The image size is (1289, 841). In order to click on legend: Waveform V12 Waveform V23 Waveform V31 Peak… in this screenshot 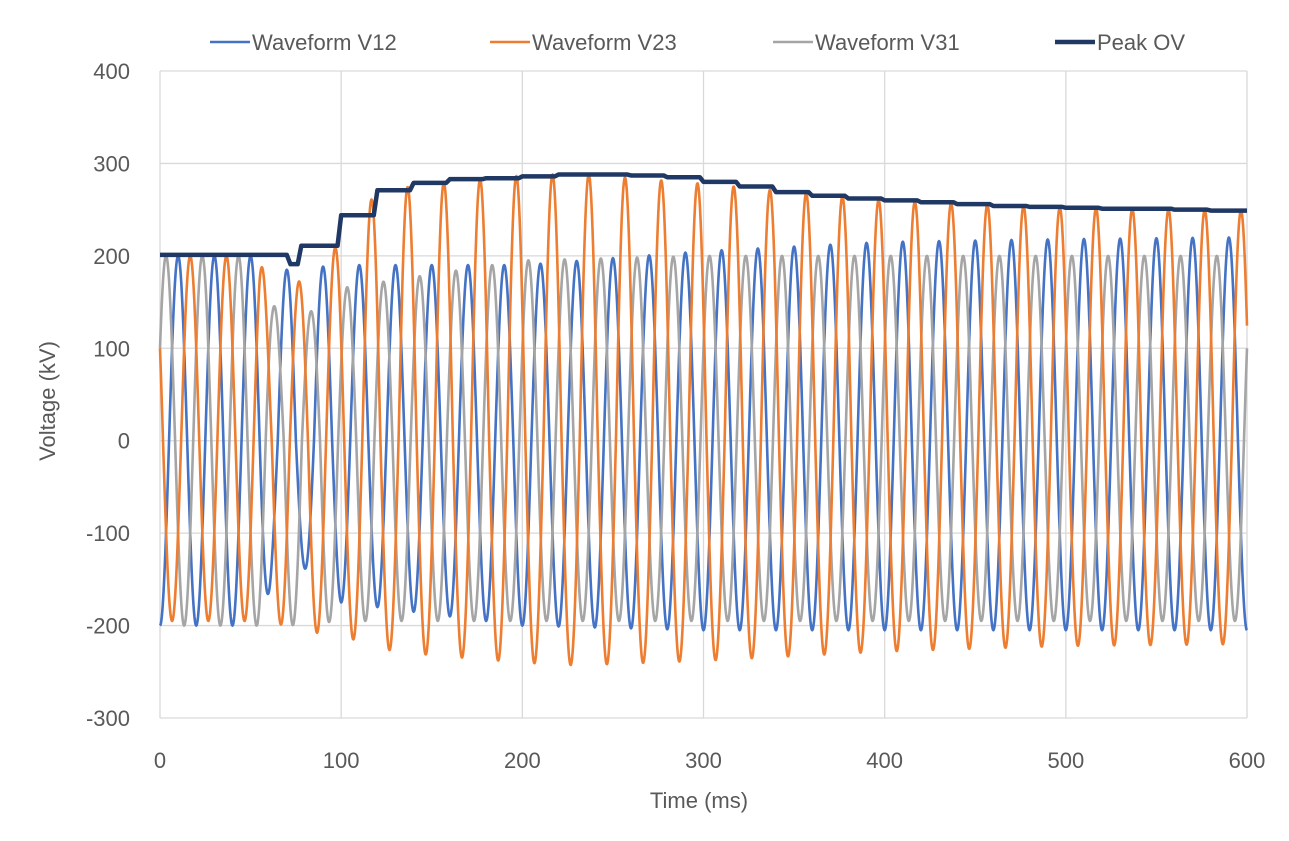, I will do `click(697, 42)`.